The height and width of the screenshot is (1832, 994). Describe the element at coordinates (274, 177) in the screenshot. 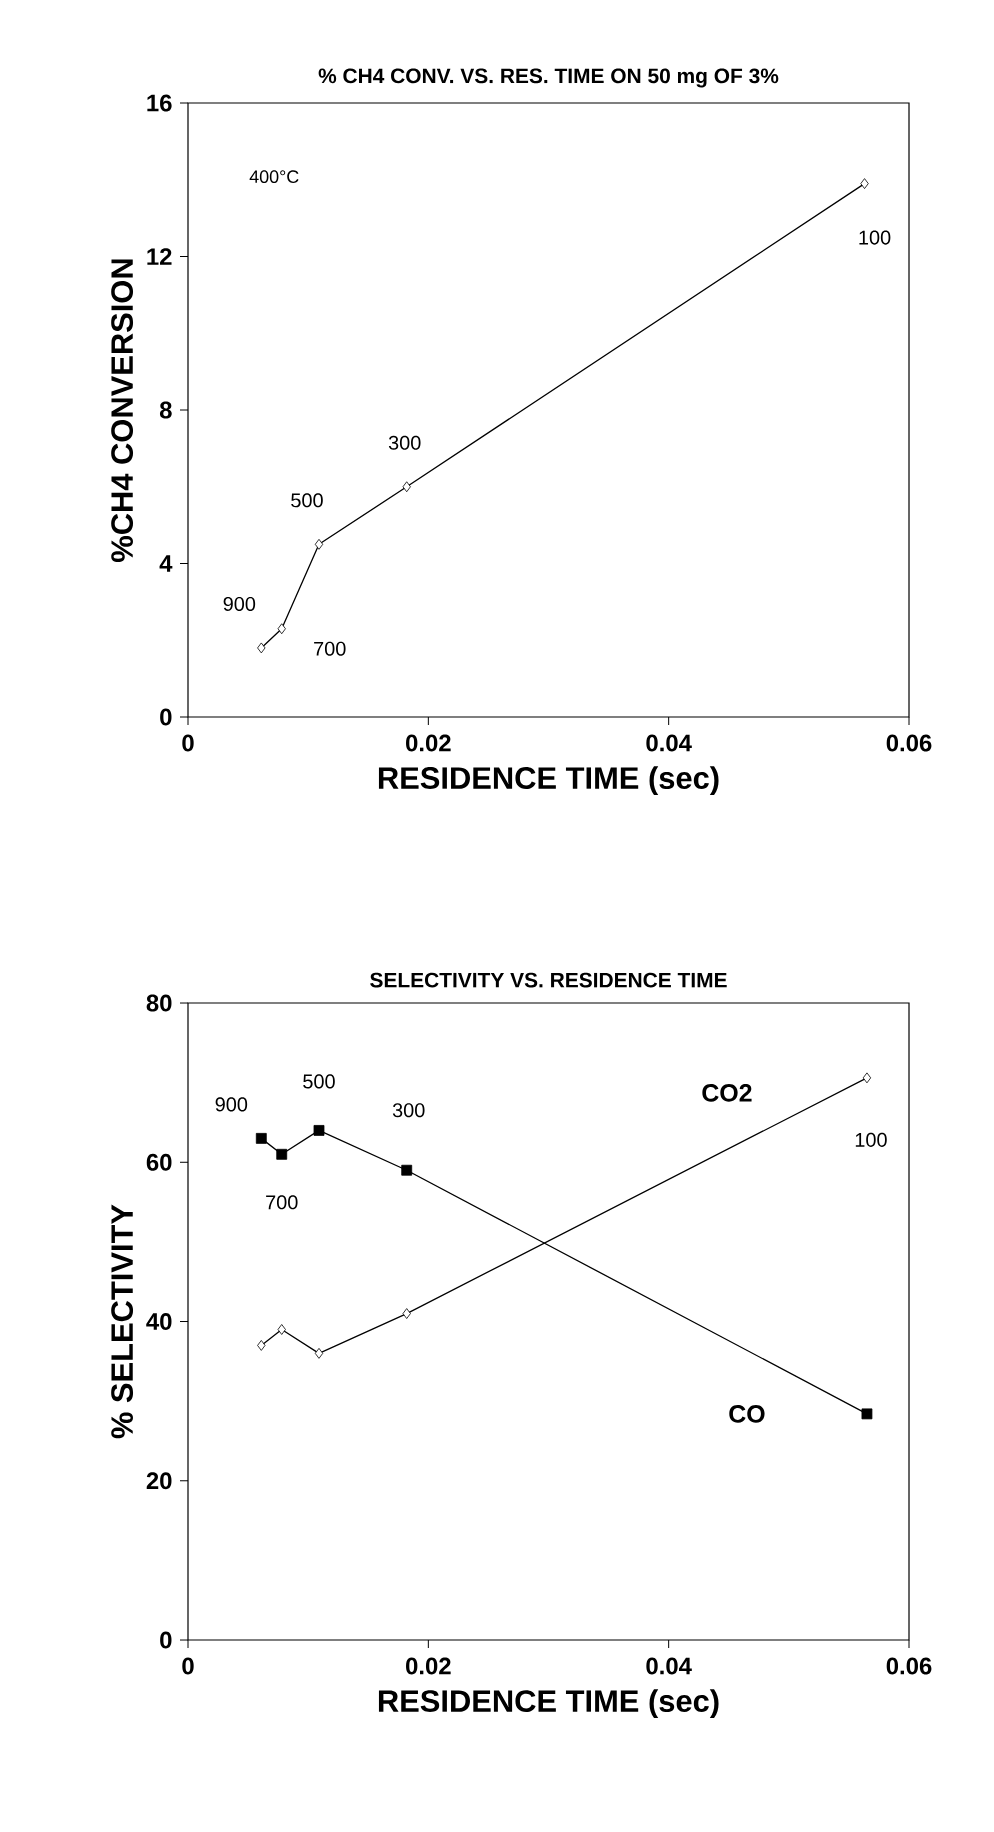

I see `annotation: 400°C` at that location.